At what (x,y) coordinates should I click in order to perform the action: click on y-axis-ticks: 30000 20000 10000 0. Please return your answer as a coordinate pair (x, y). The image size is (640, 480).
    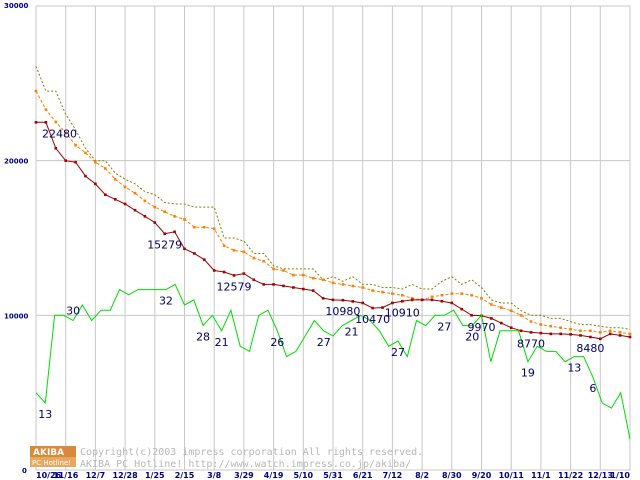
    Looking at the image, I should click on (16, 238).